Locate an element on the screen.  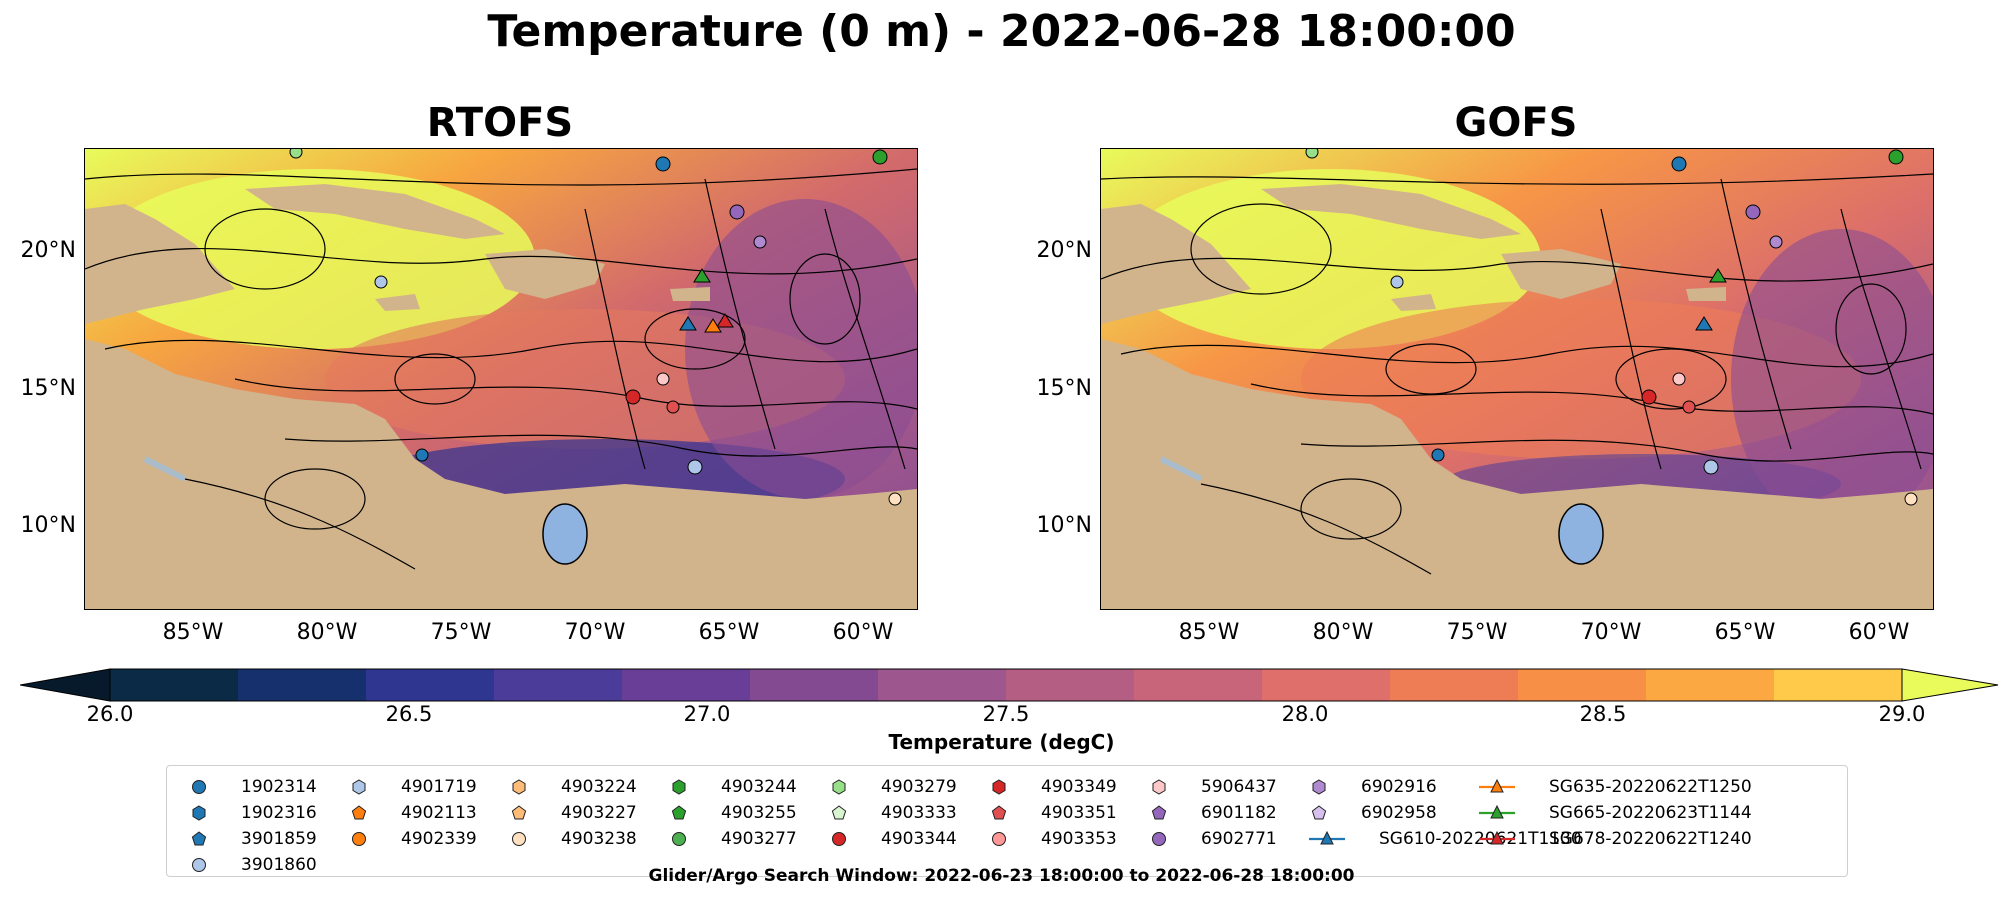
colorbar-label: Temperature (degC) is located at coordinates (1001, 742).